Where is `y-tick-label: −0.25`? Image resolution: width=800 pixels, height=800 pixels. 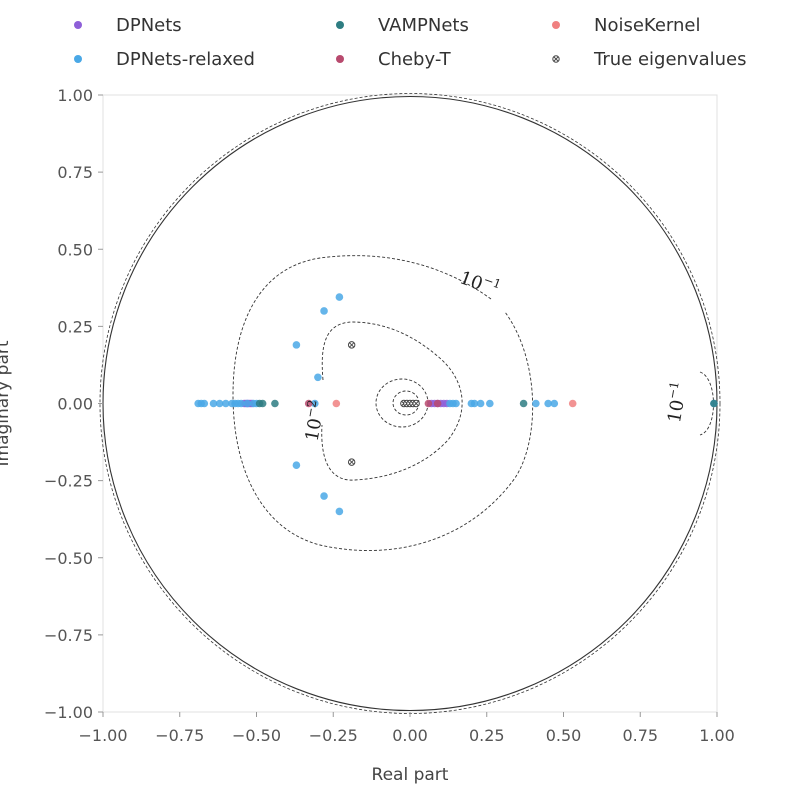 y-tick-label: −0.25 is located at coordinates (68, 481).